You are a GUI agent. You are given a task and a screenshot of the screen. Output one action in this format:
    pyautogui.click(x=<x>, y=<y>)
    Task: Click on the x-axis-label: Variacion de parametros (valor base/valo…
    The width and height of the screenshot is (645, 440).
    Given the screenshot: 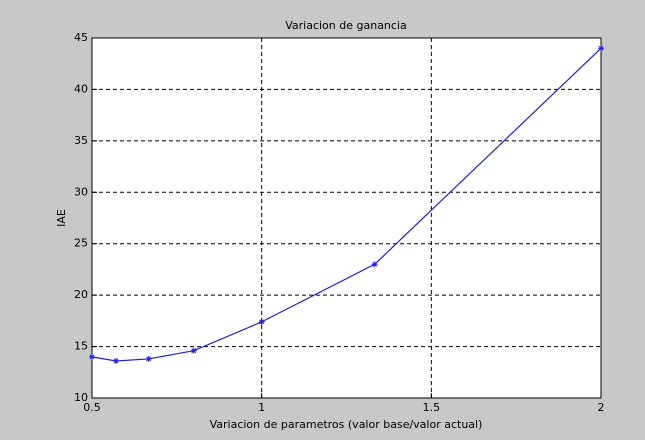 What is the action you would take?
    pyautogui.click(x=346, y=424)
    